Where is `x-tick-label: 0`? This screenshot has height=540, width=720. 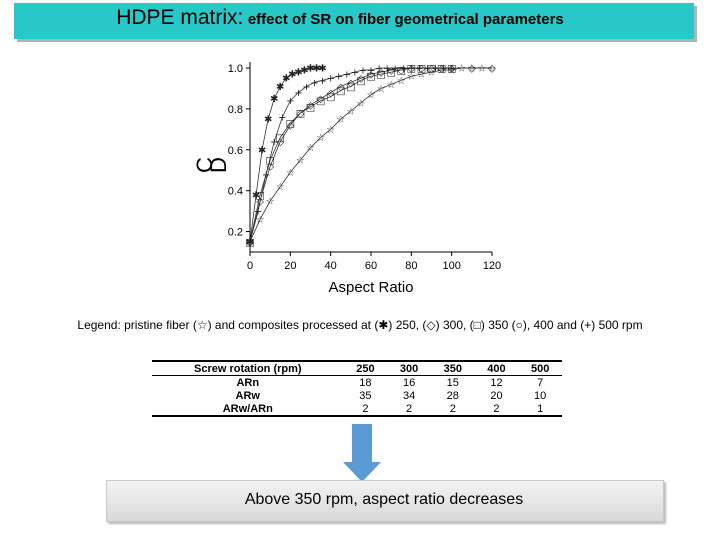
x-tick-label: 0 is located at coordinates (250, 266).